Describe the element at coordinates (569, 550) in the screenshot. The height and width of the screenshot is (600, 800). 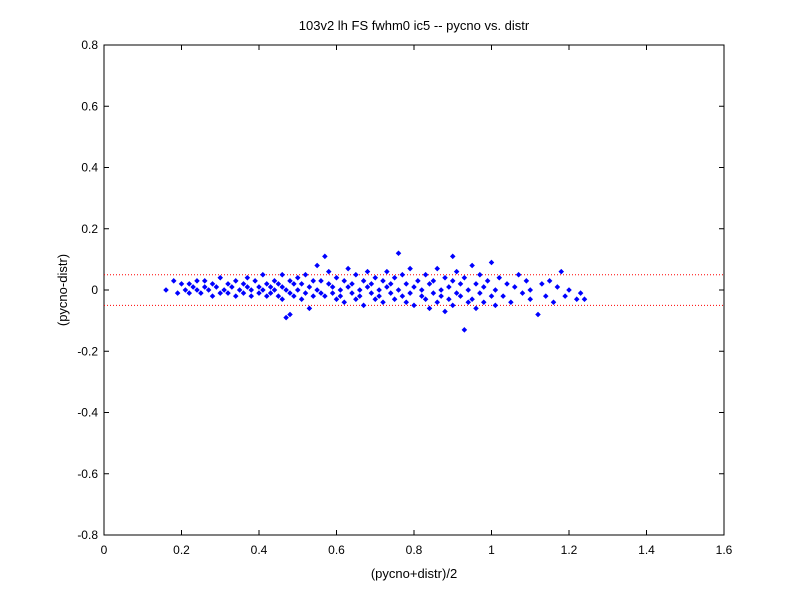
I see `x-tick-label: 1.2` at that location.